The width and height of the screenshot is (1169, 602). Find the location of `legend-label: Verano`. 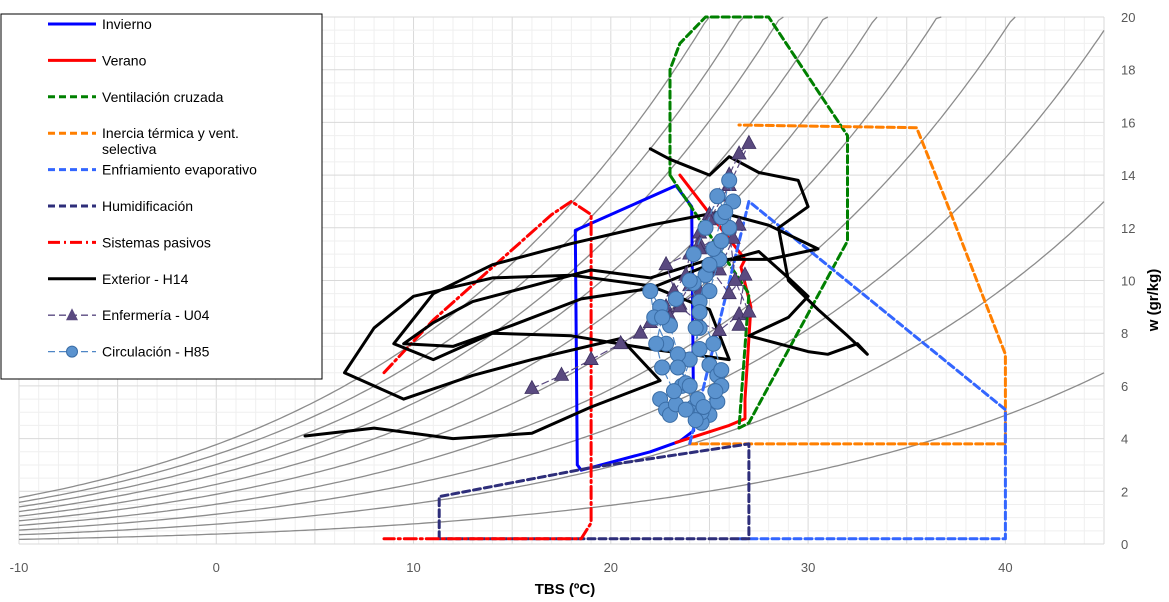

legend-label: Verano is located at coordinates (124, 60).